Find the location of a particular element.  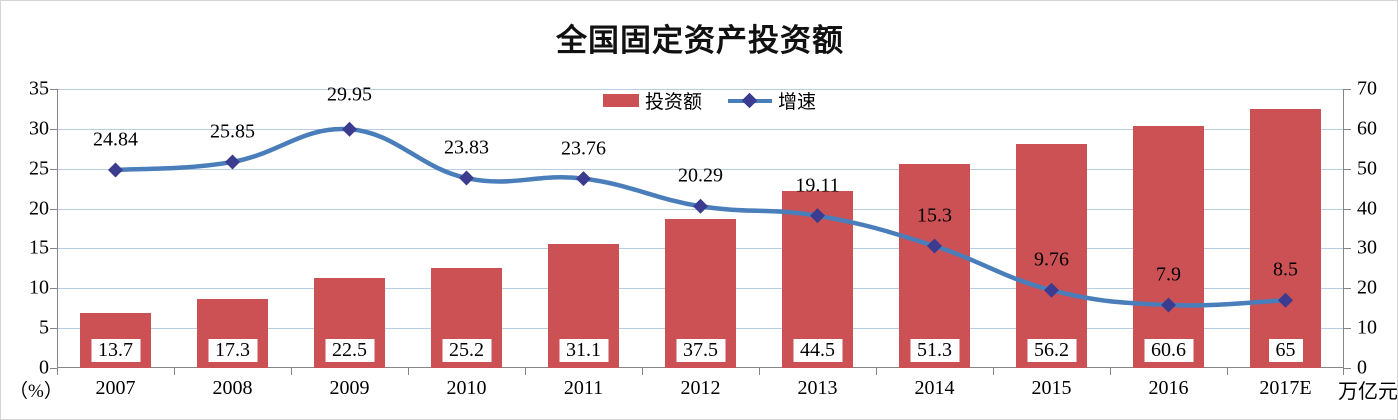

x-axis-tick-label: 2009 is located at coordinates (349, 388).